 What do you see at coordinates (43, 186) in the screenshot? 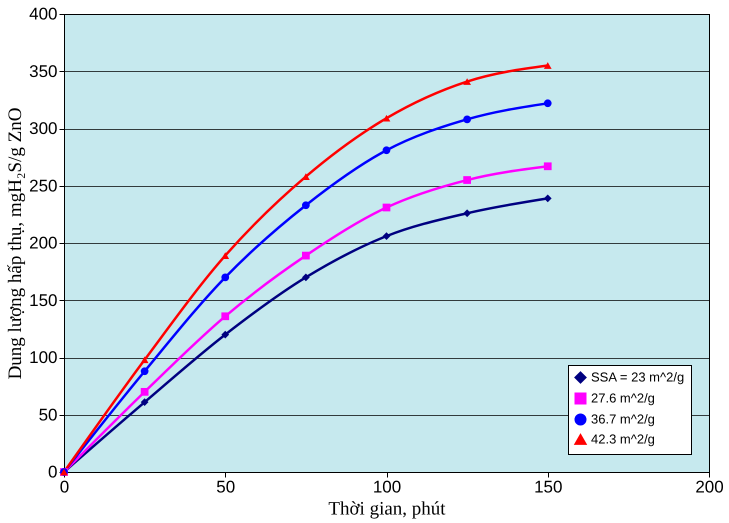
I see `y-tick-label: 250` at bounding box center [43, 186].